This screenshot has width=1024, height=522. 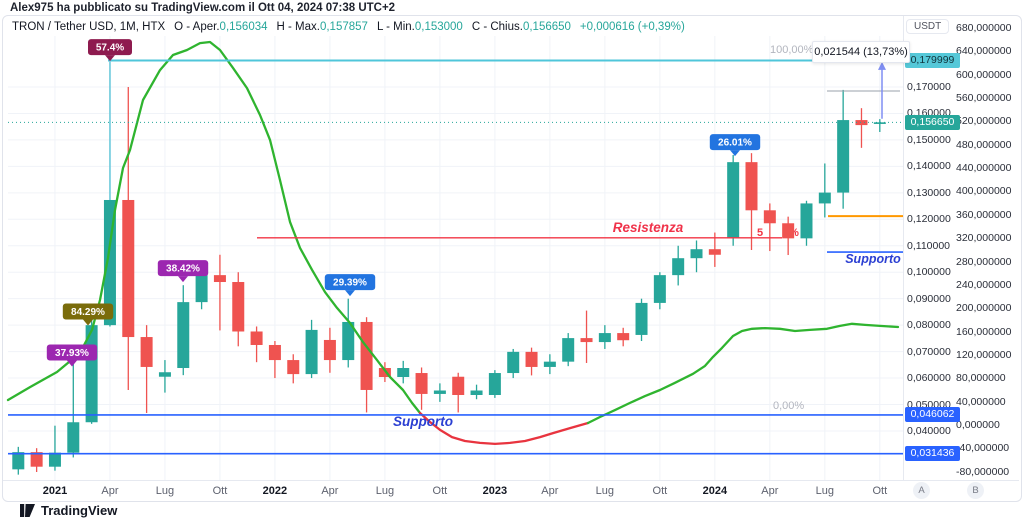 What do you see at coordinates (419, 27) in the screenshot?
I see `ohlc-field: L - Min.0,153000` at bounding box center [419, 27].